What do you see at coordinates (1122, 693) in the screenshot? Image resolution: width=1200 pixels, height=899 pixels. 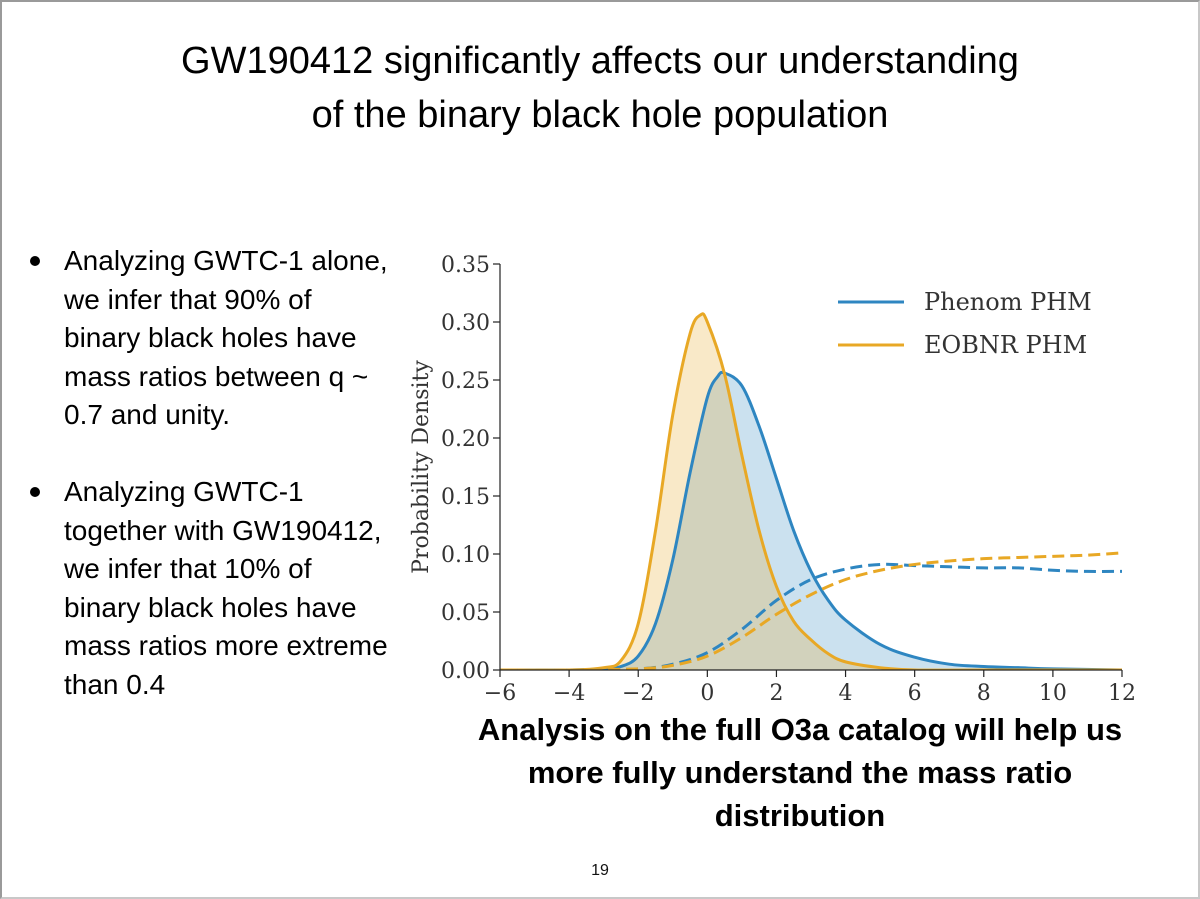 I see `x-tick-label: 12` at bounding box center [1122, 693].